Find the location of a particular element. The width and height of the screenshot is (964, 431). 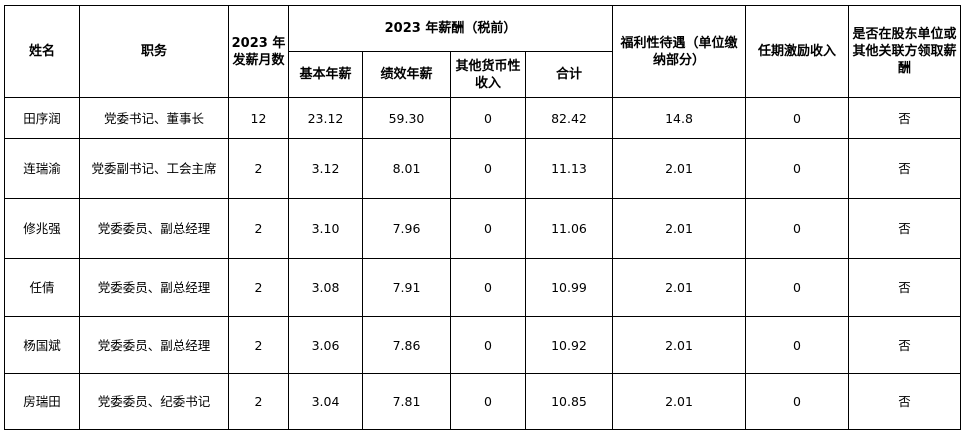

header-incentive: 任期激励收入 is located at coordinates (797, 51).